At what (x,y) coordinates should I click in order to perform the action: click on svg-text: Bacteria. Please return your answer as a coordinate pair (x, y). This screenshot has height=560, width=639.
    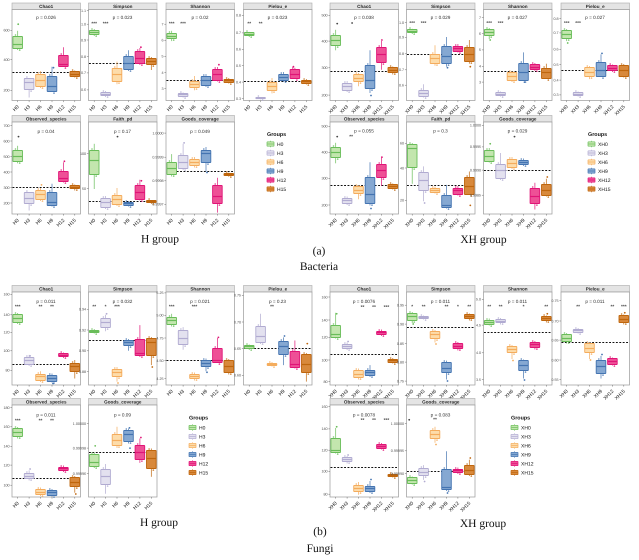
    Looking at the image, I should click on (319, 267).